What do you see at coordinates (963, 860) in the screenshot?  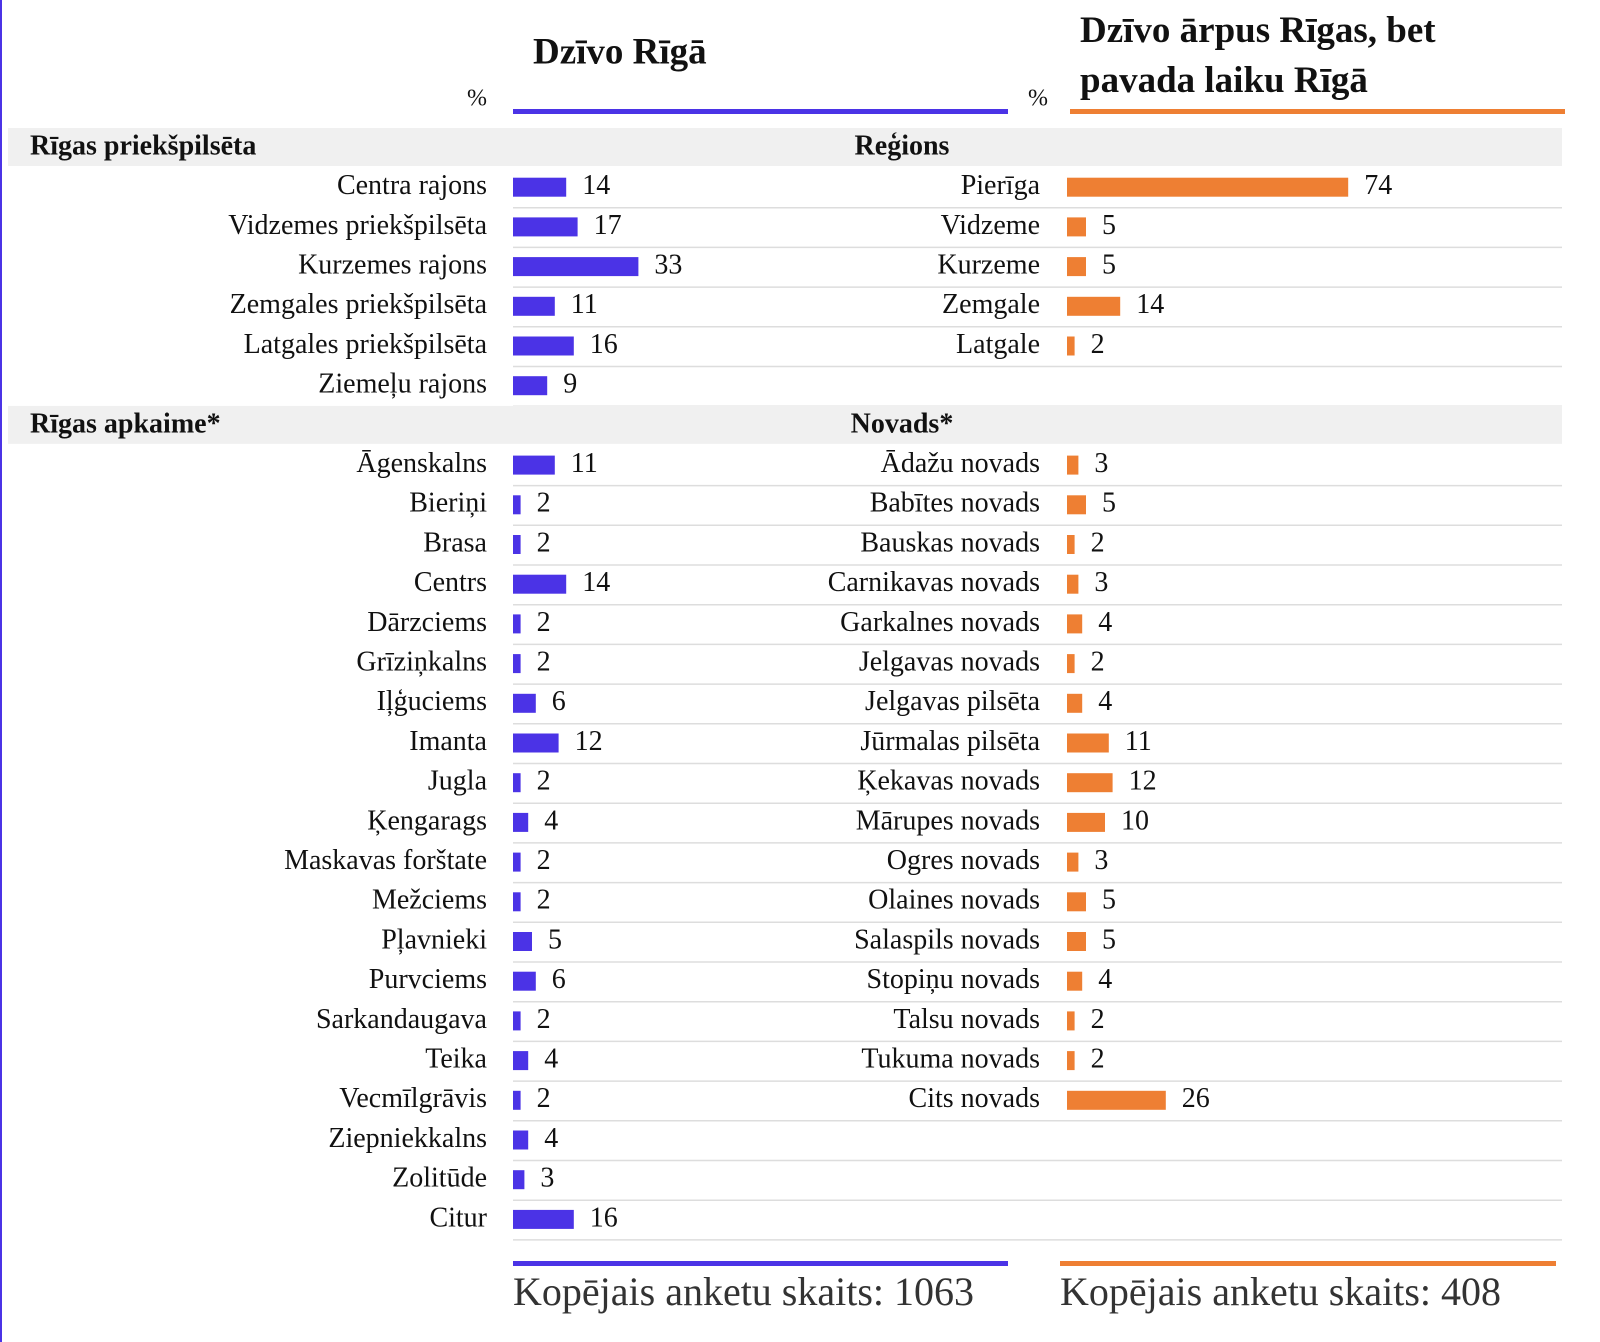 I see `category-label: Ogres novads` at bounding box center [963, 860].